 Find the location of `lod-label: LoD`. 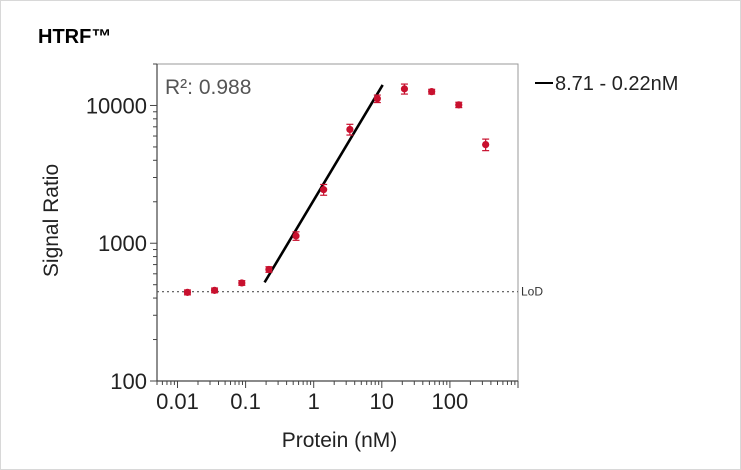

lod-label: LoD is located at coordinates (532, 292).